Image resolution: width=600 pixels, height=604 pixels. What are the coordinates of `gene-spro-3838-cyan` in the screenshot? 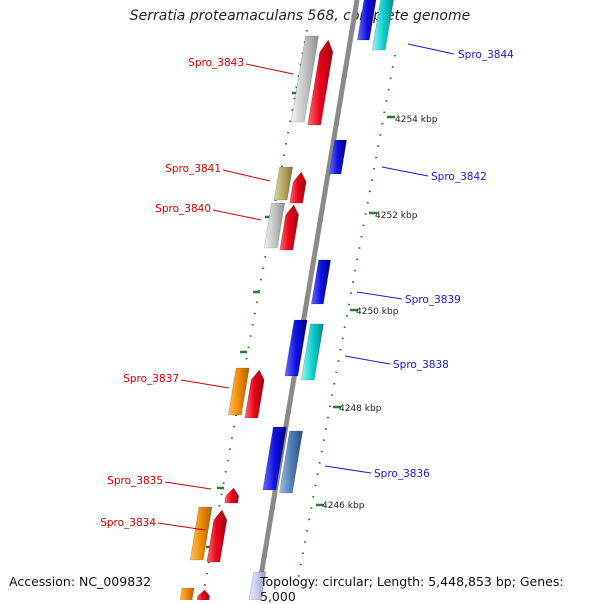 It's located at (312, 352).